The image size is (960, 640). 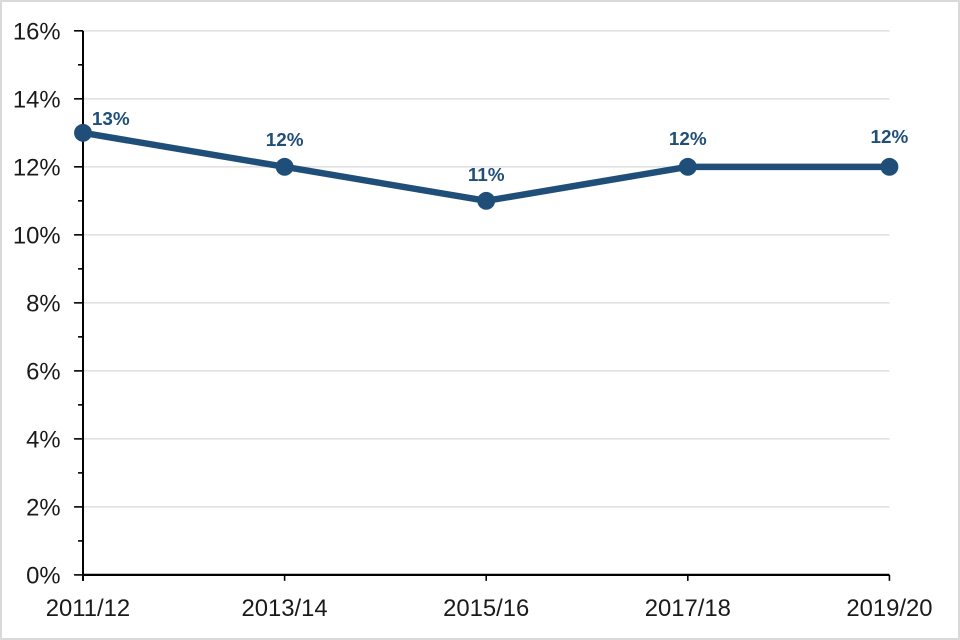 What do you see at coordinates (486, 608) in the screenshot?
I see `x-tick-label: 2015/16` at bounding box center [486, 608].